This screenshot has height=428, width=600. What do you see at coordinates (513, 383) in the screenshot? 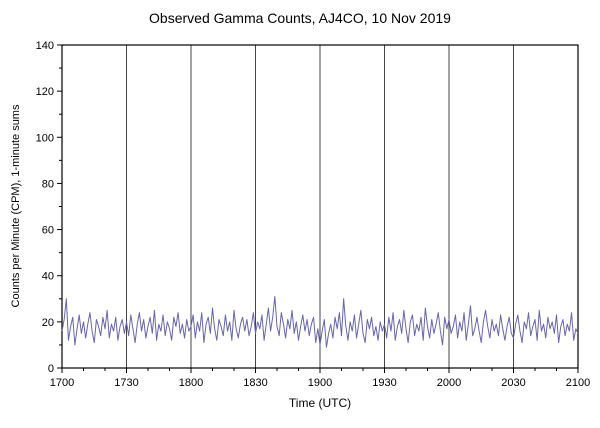
I see `svg-text: 2030` at bounding box center [513, 383].